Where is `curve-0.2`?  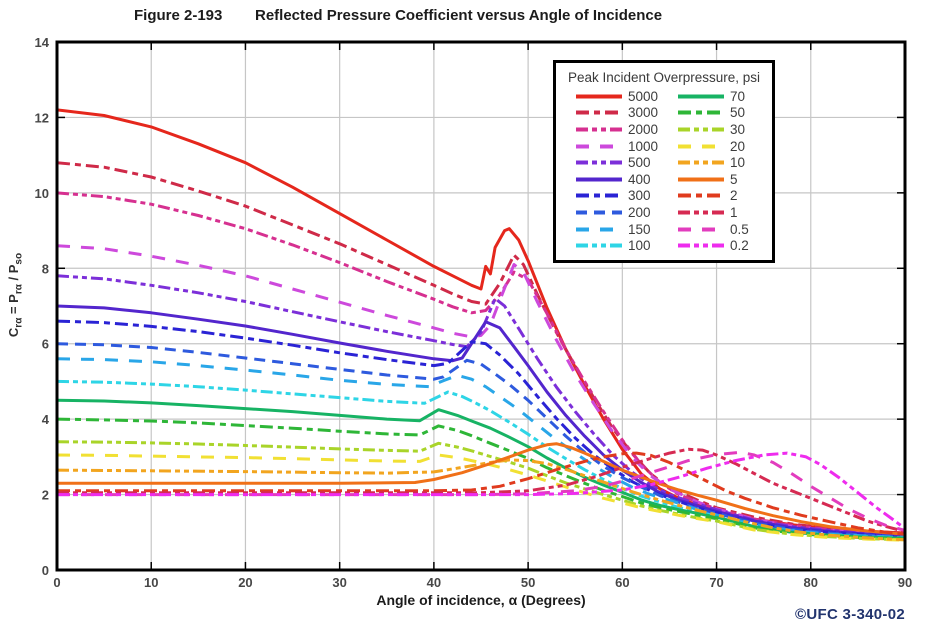 curve-0.2 is located at coordinates (481, 490).